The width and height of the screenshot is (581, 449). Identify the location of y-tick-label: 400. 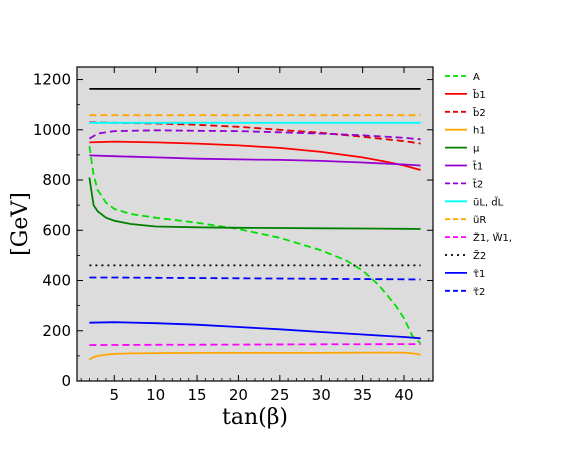
(56, 281).